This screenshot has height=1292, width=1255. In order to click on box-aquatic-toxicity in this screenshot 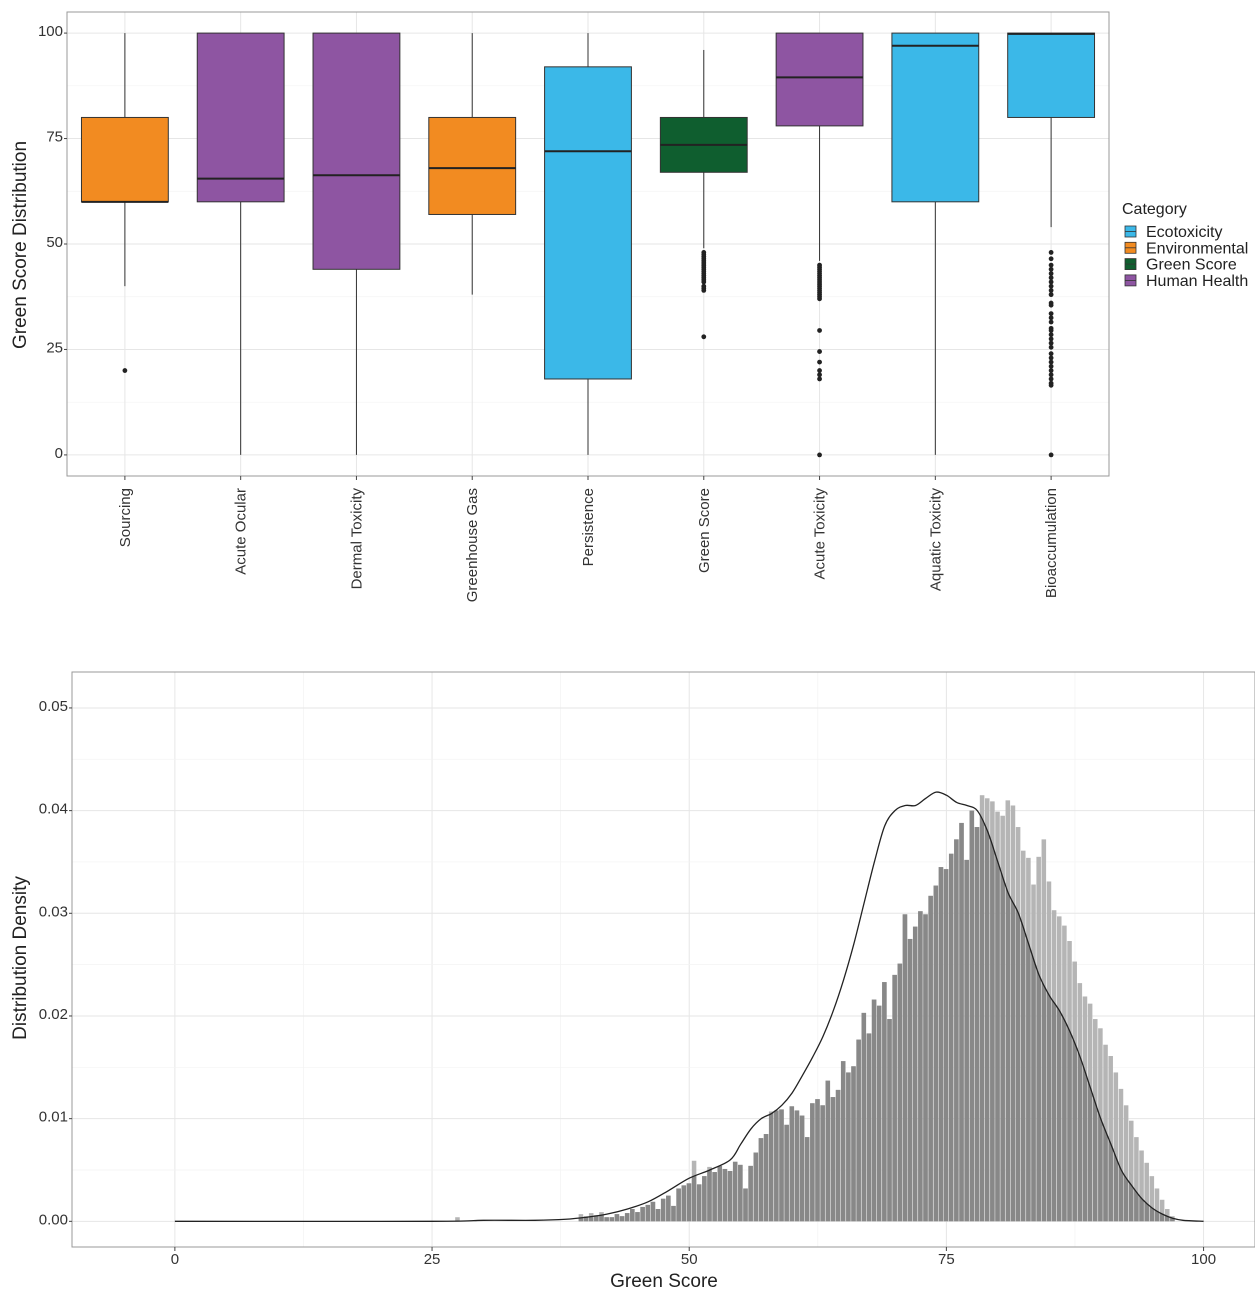, I will do `click(935, 243)`.